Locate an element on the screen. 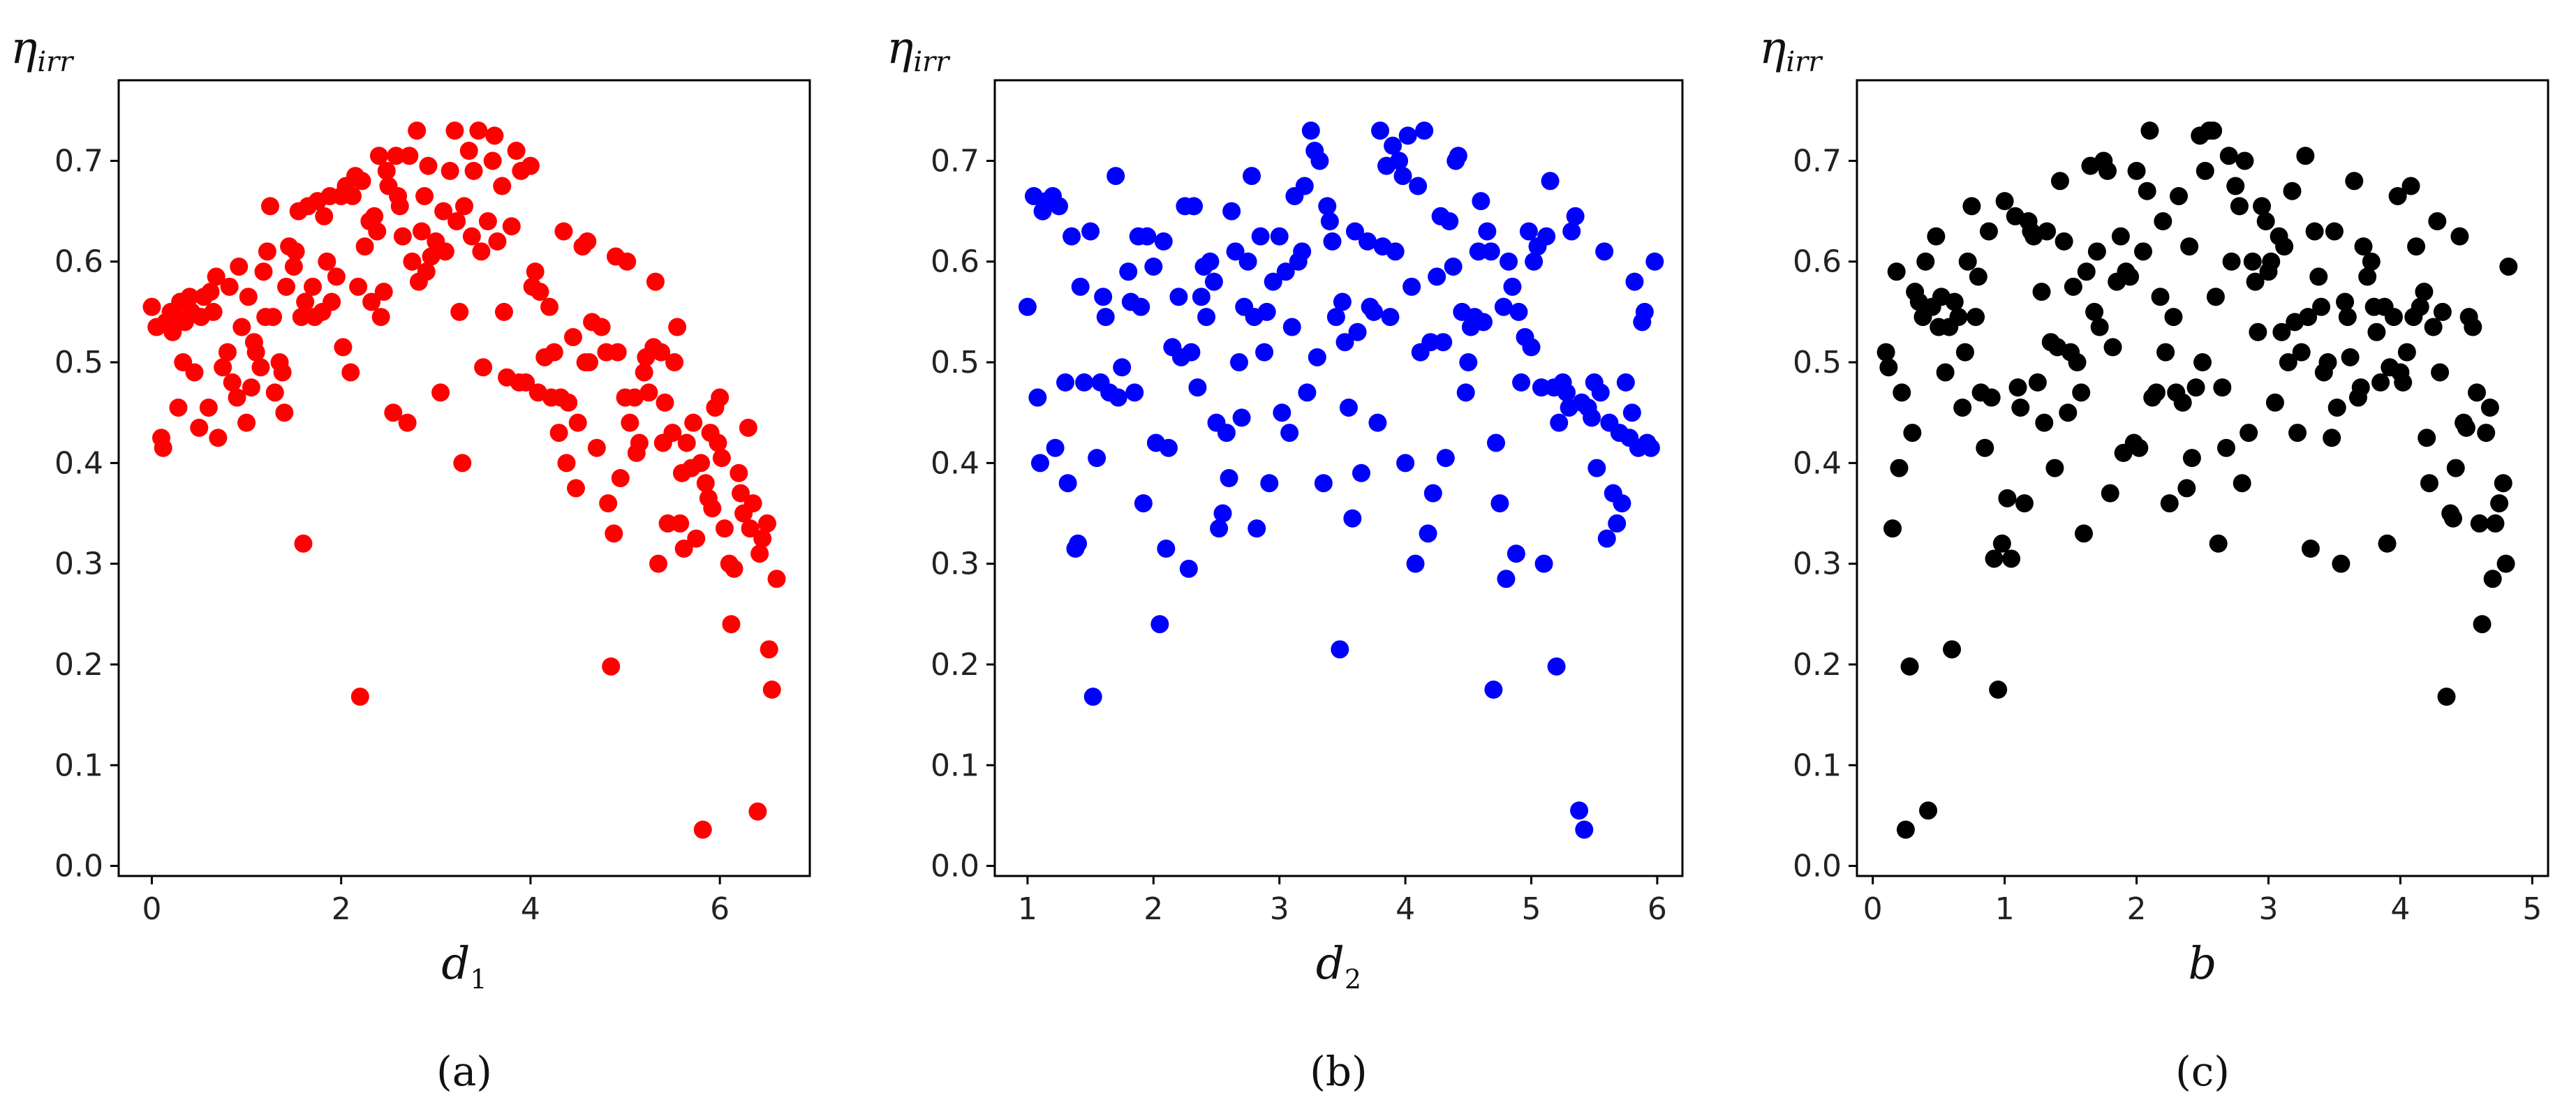  y-tick-label: 0.2 is located at coordinates (1817, 665).